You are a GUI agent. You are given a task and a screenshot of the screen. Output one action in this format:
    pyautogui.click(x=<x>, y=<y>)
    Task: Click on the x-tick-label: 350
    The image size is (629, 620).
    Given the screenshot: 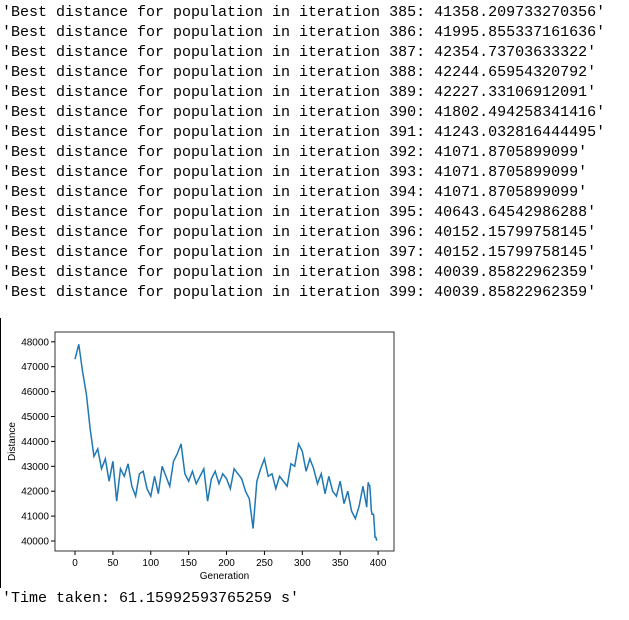 What is the action you would take?
    pyautogui.click(x=340, y=563)
    